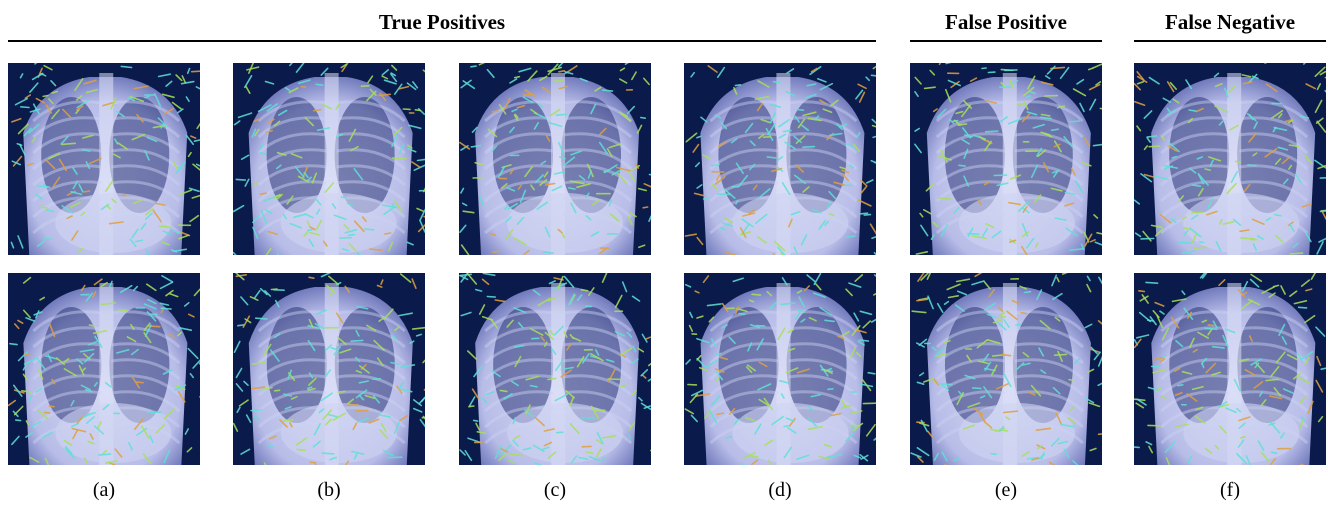  Describe the element at coordinates (104, 159) in the screenshot. I see `xray-image-a-row1` at that location.